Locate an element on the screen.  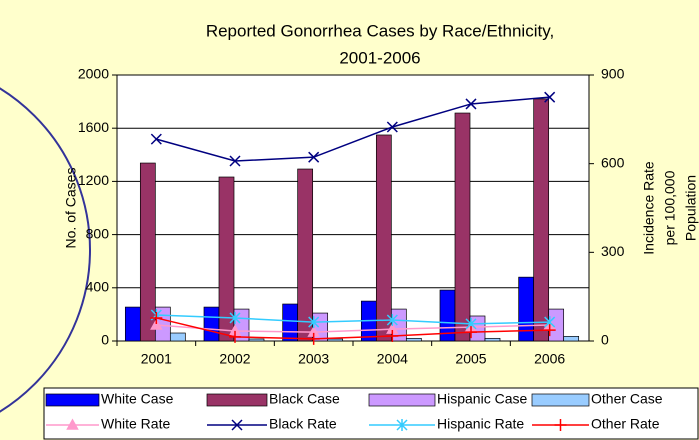
x-tick-label: 2006 is located at coordinates (549, 359).